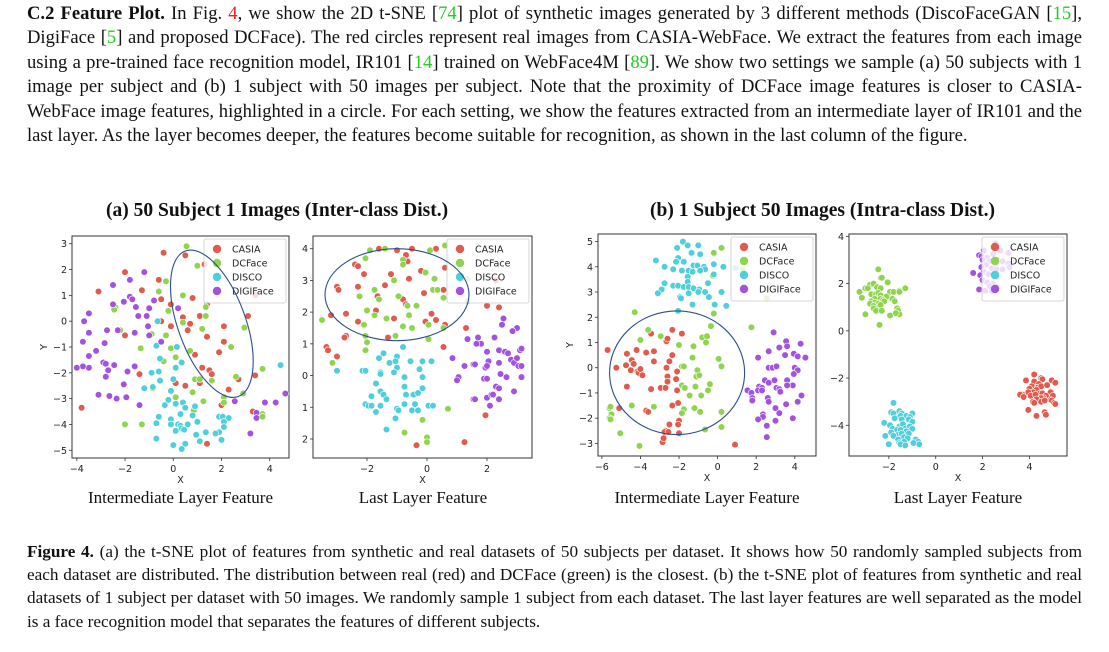 This screenshot has width=1109, height=652. Describe the element at coordinates (679, 467) in the screenshot. I see `x-tick-label: −2` at that location.